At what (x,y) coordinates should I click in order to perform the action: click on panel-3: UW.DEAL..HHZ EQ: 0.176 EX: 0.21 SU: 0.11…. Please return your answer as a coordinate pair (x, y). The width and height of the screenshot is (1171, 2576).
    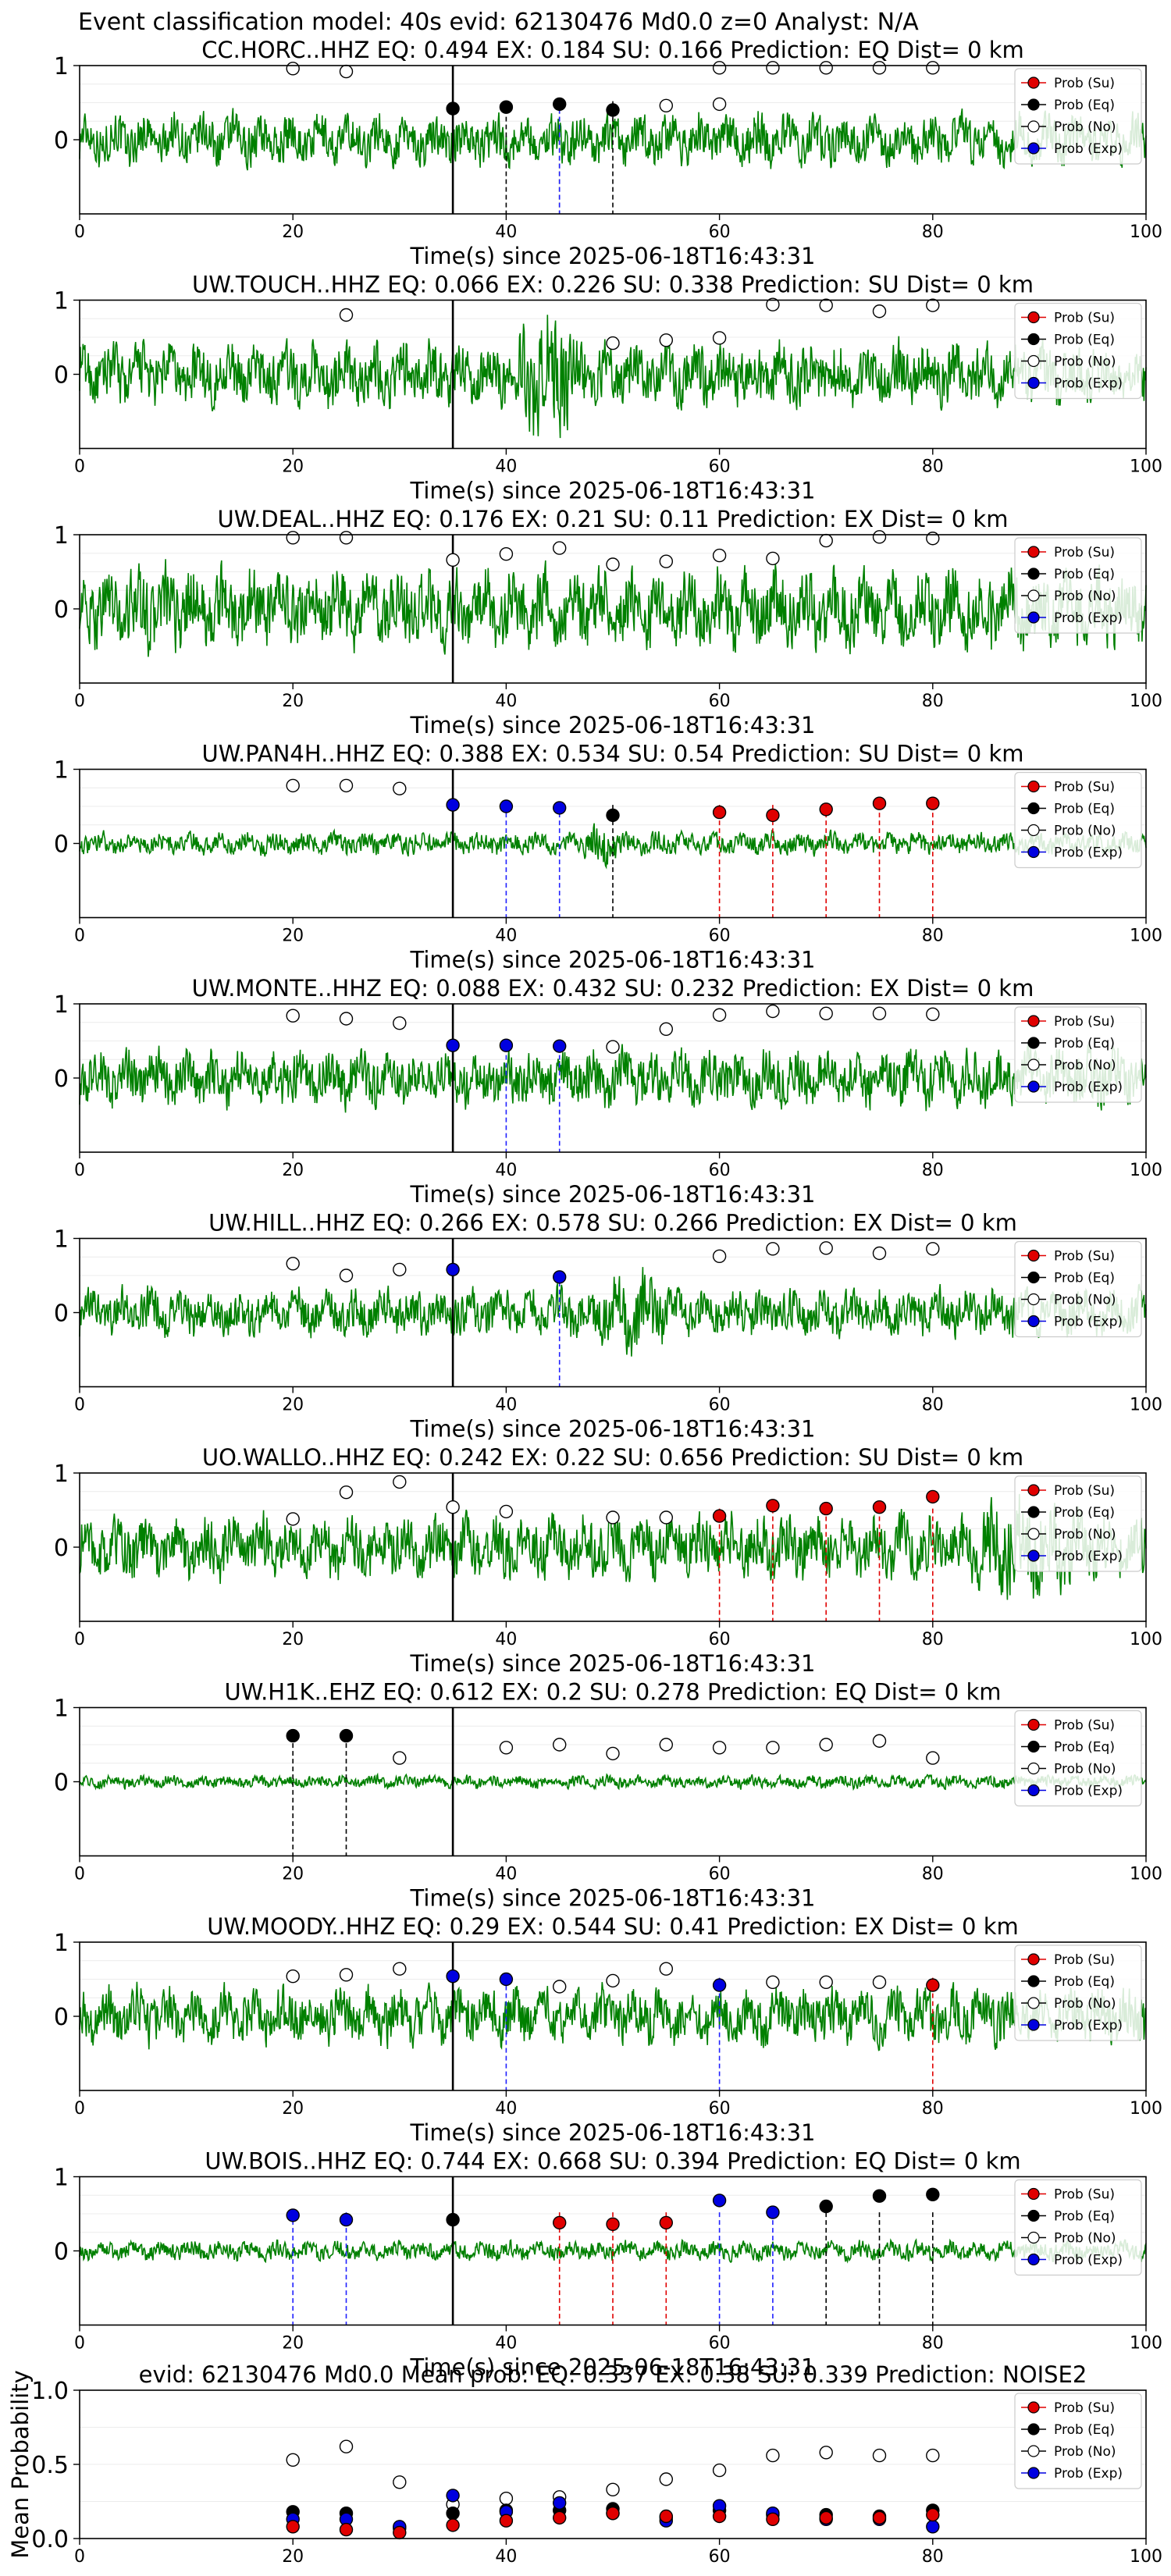
    Looking at the image, I should click on (608, 622).